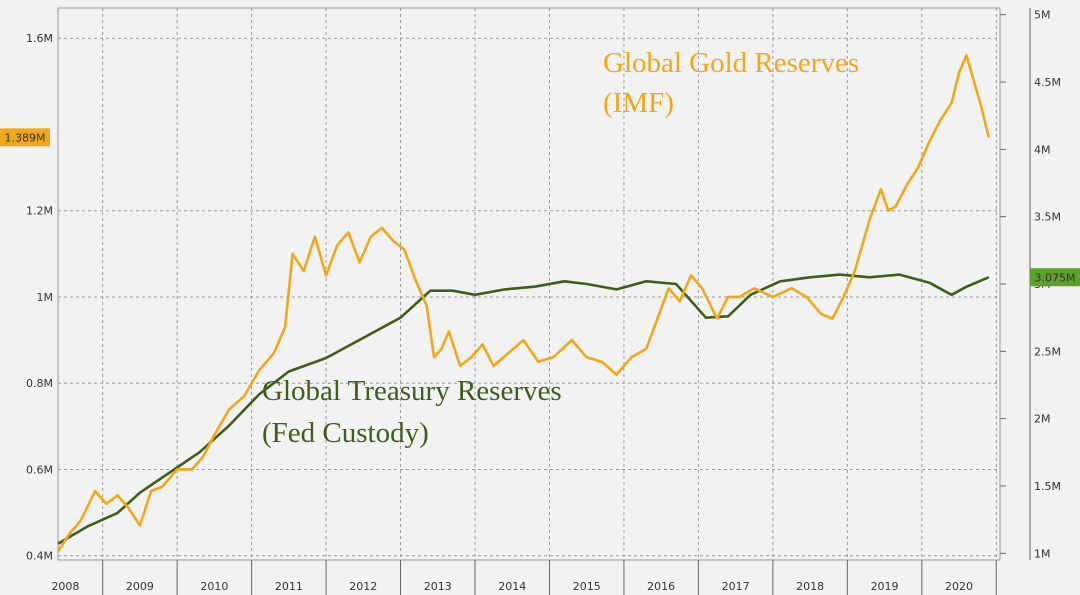 This screenshot has width=1080, height=595. What do you see at coordinates (438, 586) in the screenshot?
I see `x-tick-label: 2013` at bounding box center [438, 586].